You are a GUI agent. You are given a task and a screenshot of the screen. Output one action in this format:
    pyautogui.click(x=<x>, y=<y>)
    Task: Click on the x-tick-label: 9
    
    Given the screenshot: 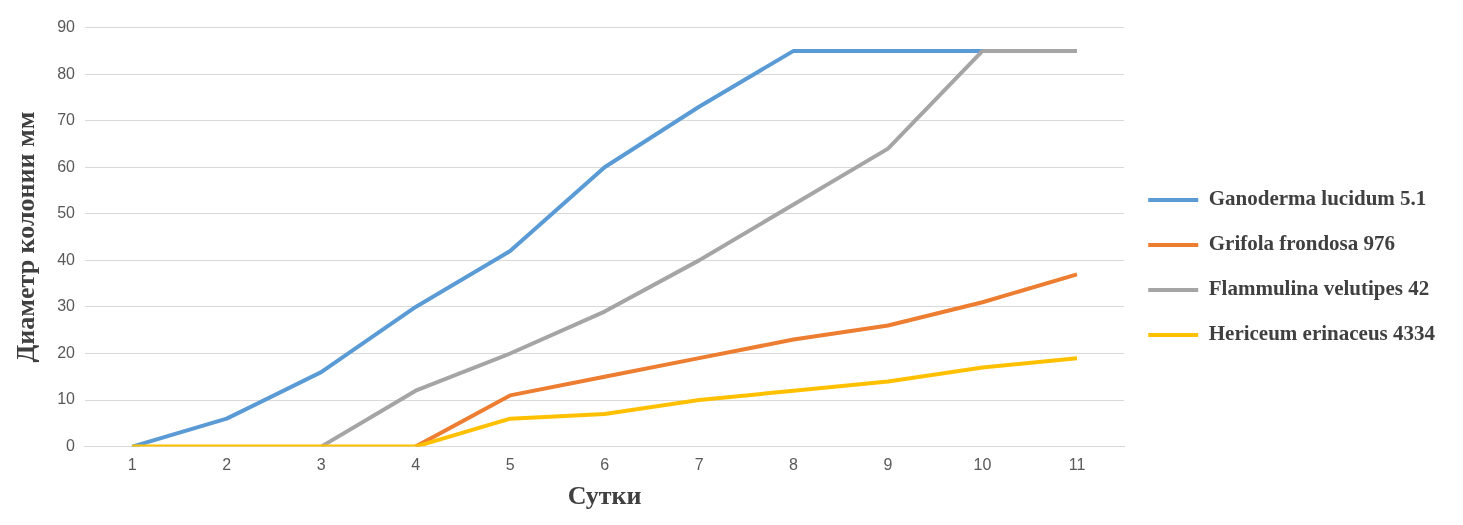 What is the action you would take?
    pyautogui.click(x=888, y=464)
    